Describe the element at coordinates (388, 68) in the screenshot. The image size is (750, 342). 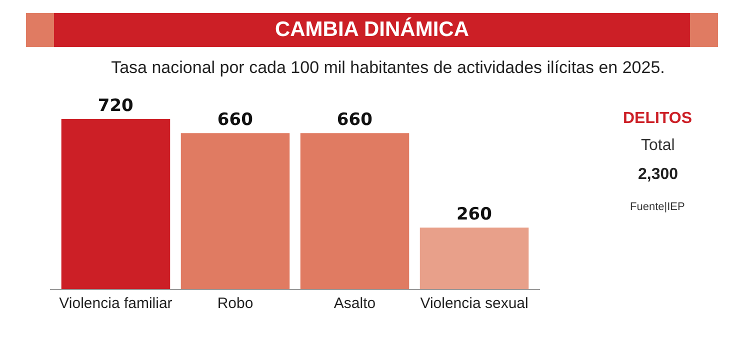
I see `chart-subtitle: Tasa nacional por cada 100 mil habitantes de actividades ilícitas en 2025.` at that location.